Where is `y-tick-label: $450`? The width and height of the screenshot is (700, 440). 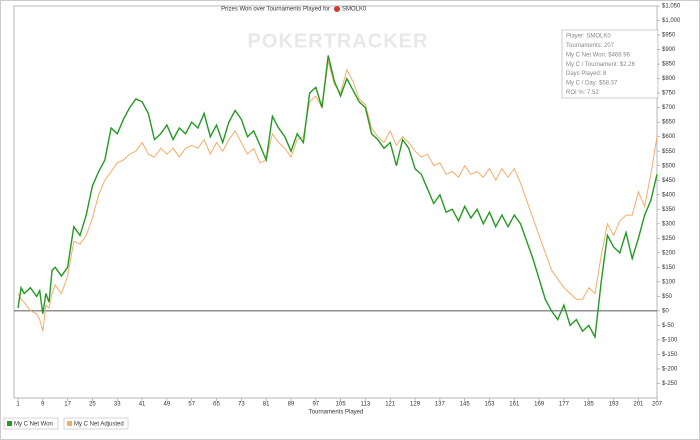
y-tick-label: $450 is located at coordinates (669, 181).